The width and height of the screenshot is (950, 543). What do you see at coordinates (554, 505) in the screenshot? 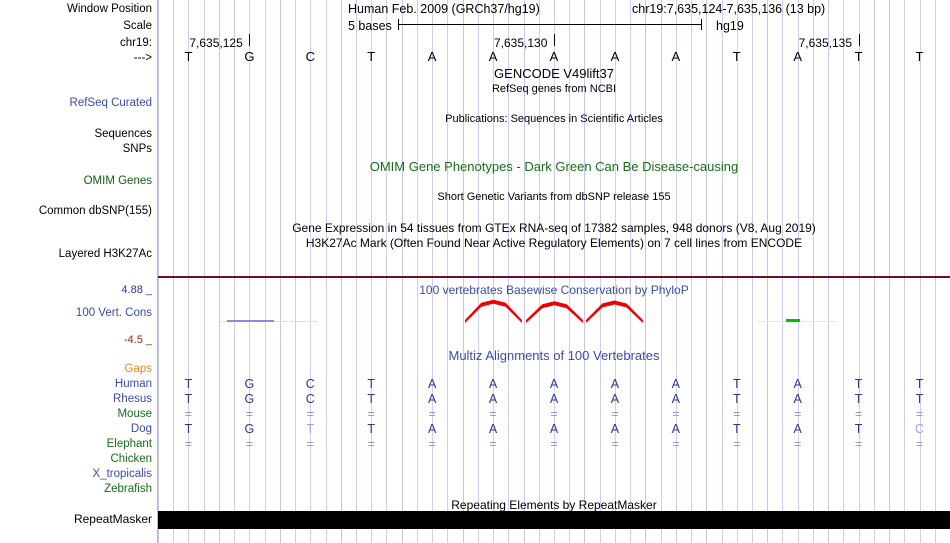
I see `repeatmasker-description: Repeating Elements by RepeatMasker` at bounding box center [554, 505].